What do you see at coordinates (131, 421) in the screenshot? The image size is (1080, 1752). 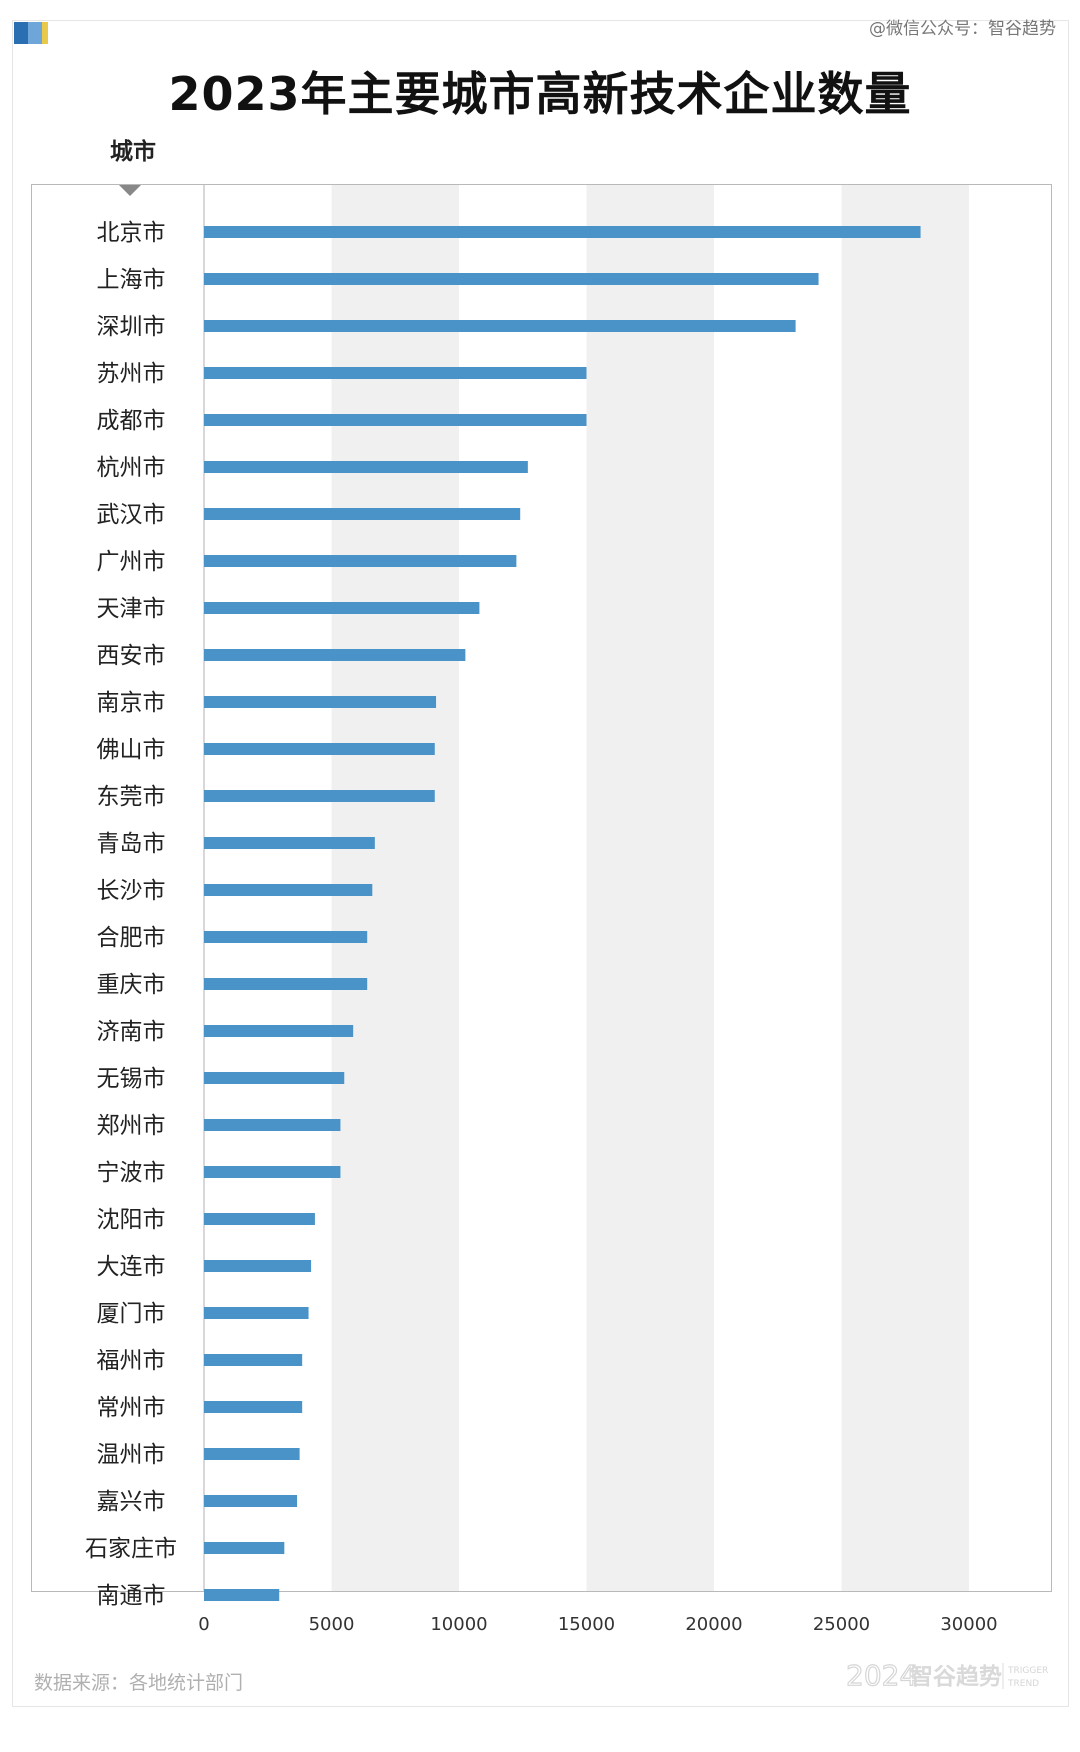 I see `category-label-4: 成都市` at bounding box center [131, 421].